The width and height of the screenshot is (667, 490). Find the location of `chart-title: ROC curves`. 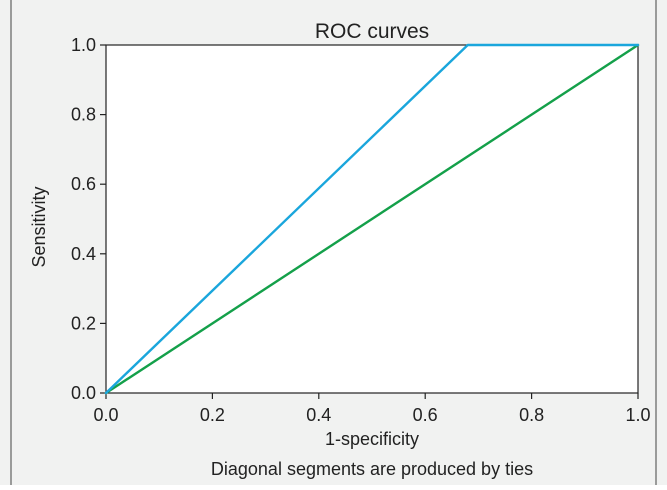

chart-title: ROC curves is located at coordinates (372, 31).